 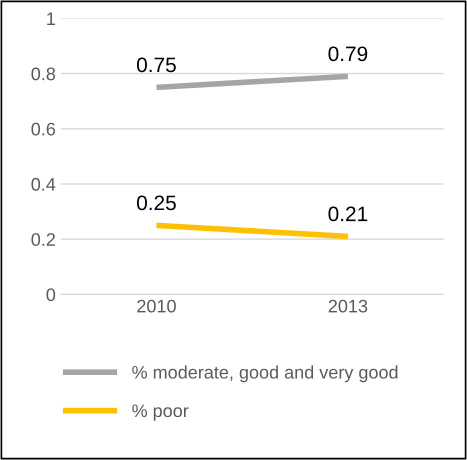 I want to click on data-label: 0.25, so click(x=156, y=202).